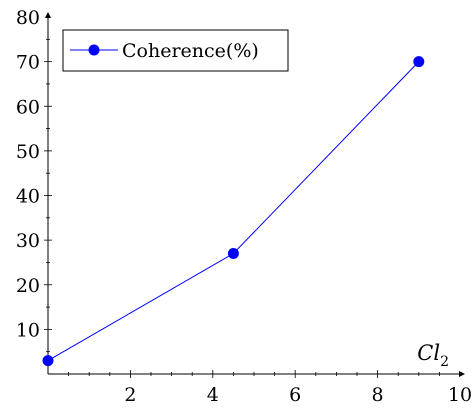 The width and height of the screenshot is (473, 411). Describe the element at coordinates (213, 395) in the screenshot. I see `x-tick-label: 4` at that location.